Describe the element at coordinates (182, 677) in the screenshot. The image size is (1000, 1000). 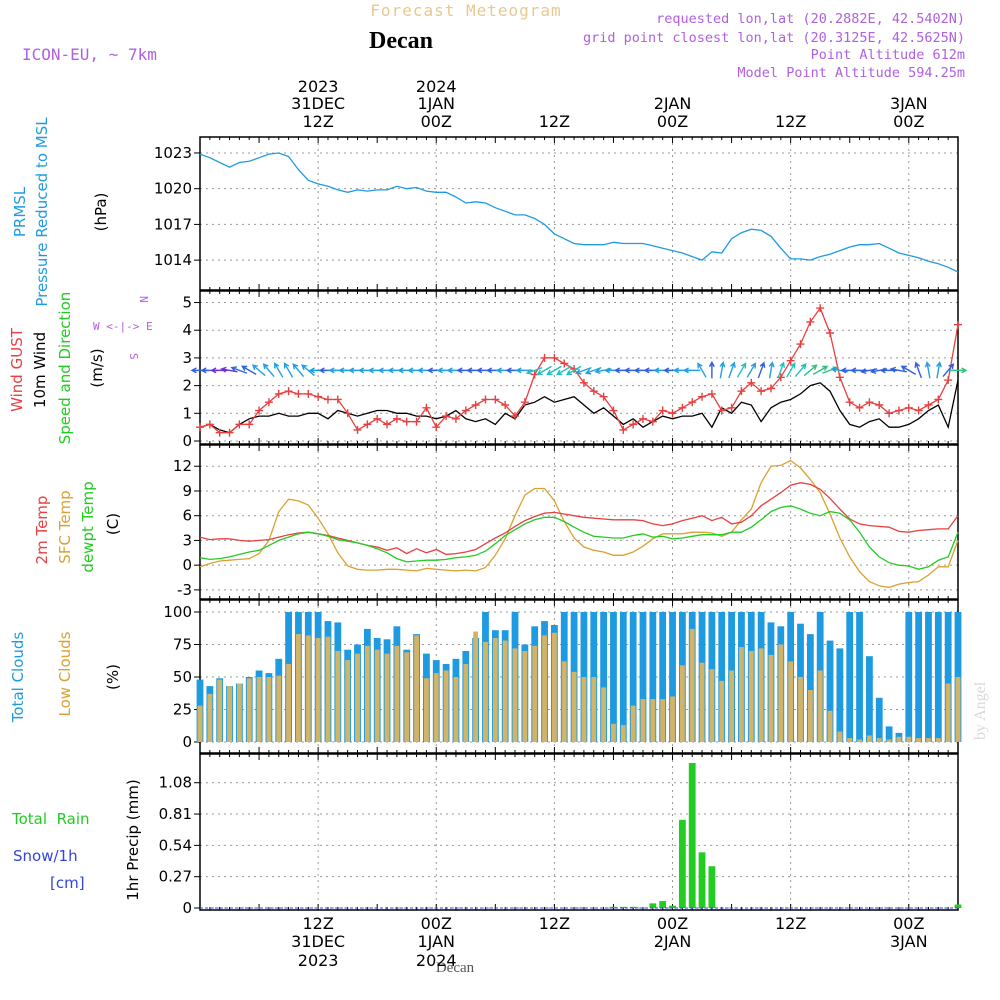
I see `y-tick-label: 50` at that location.